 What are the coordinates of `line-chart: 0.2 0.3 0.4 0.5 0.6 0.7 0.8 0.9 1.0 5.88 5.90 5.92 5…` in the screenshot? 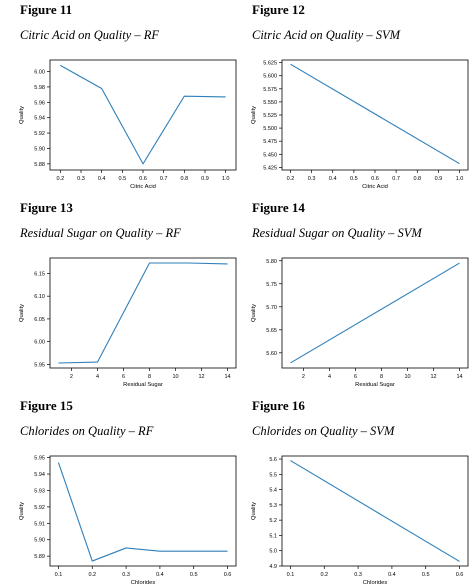 It's located at (128, 124).